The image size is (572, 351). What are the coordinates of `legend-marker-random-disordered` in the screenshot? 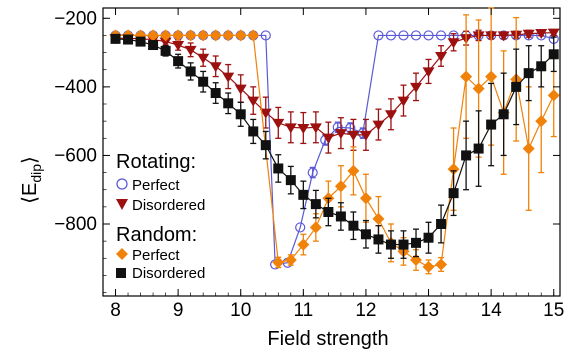 It's located at (121, 273).